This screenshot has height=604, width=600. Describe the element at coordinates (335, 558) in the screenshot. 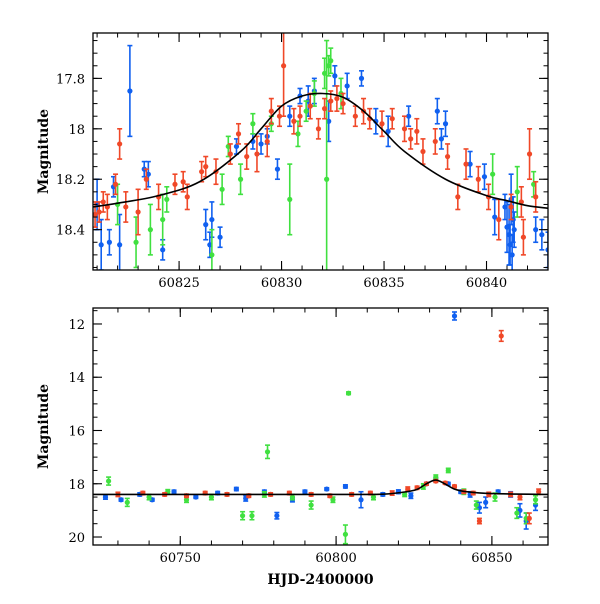

I see `bottom-x-tick-label: 60800` at that location.